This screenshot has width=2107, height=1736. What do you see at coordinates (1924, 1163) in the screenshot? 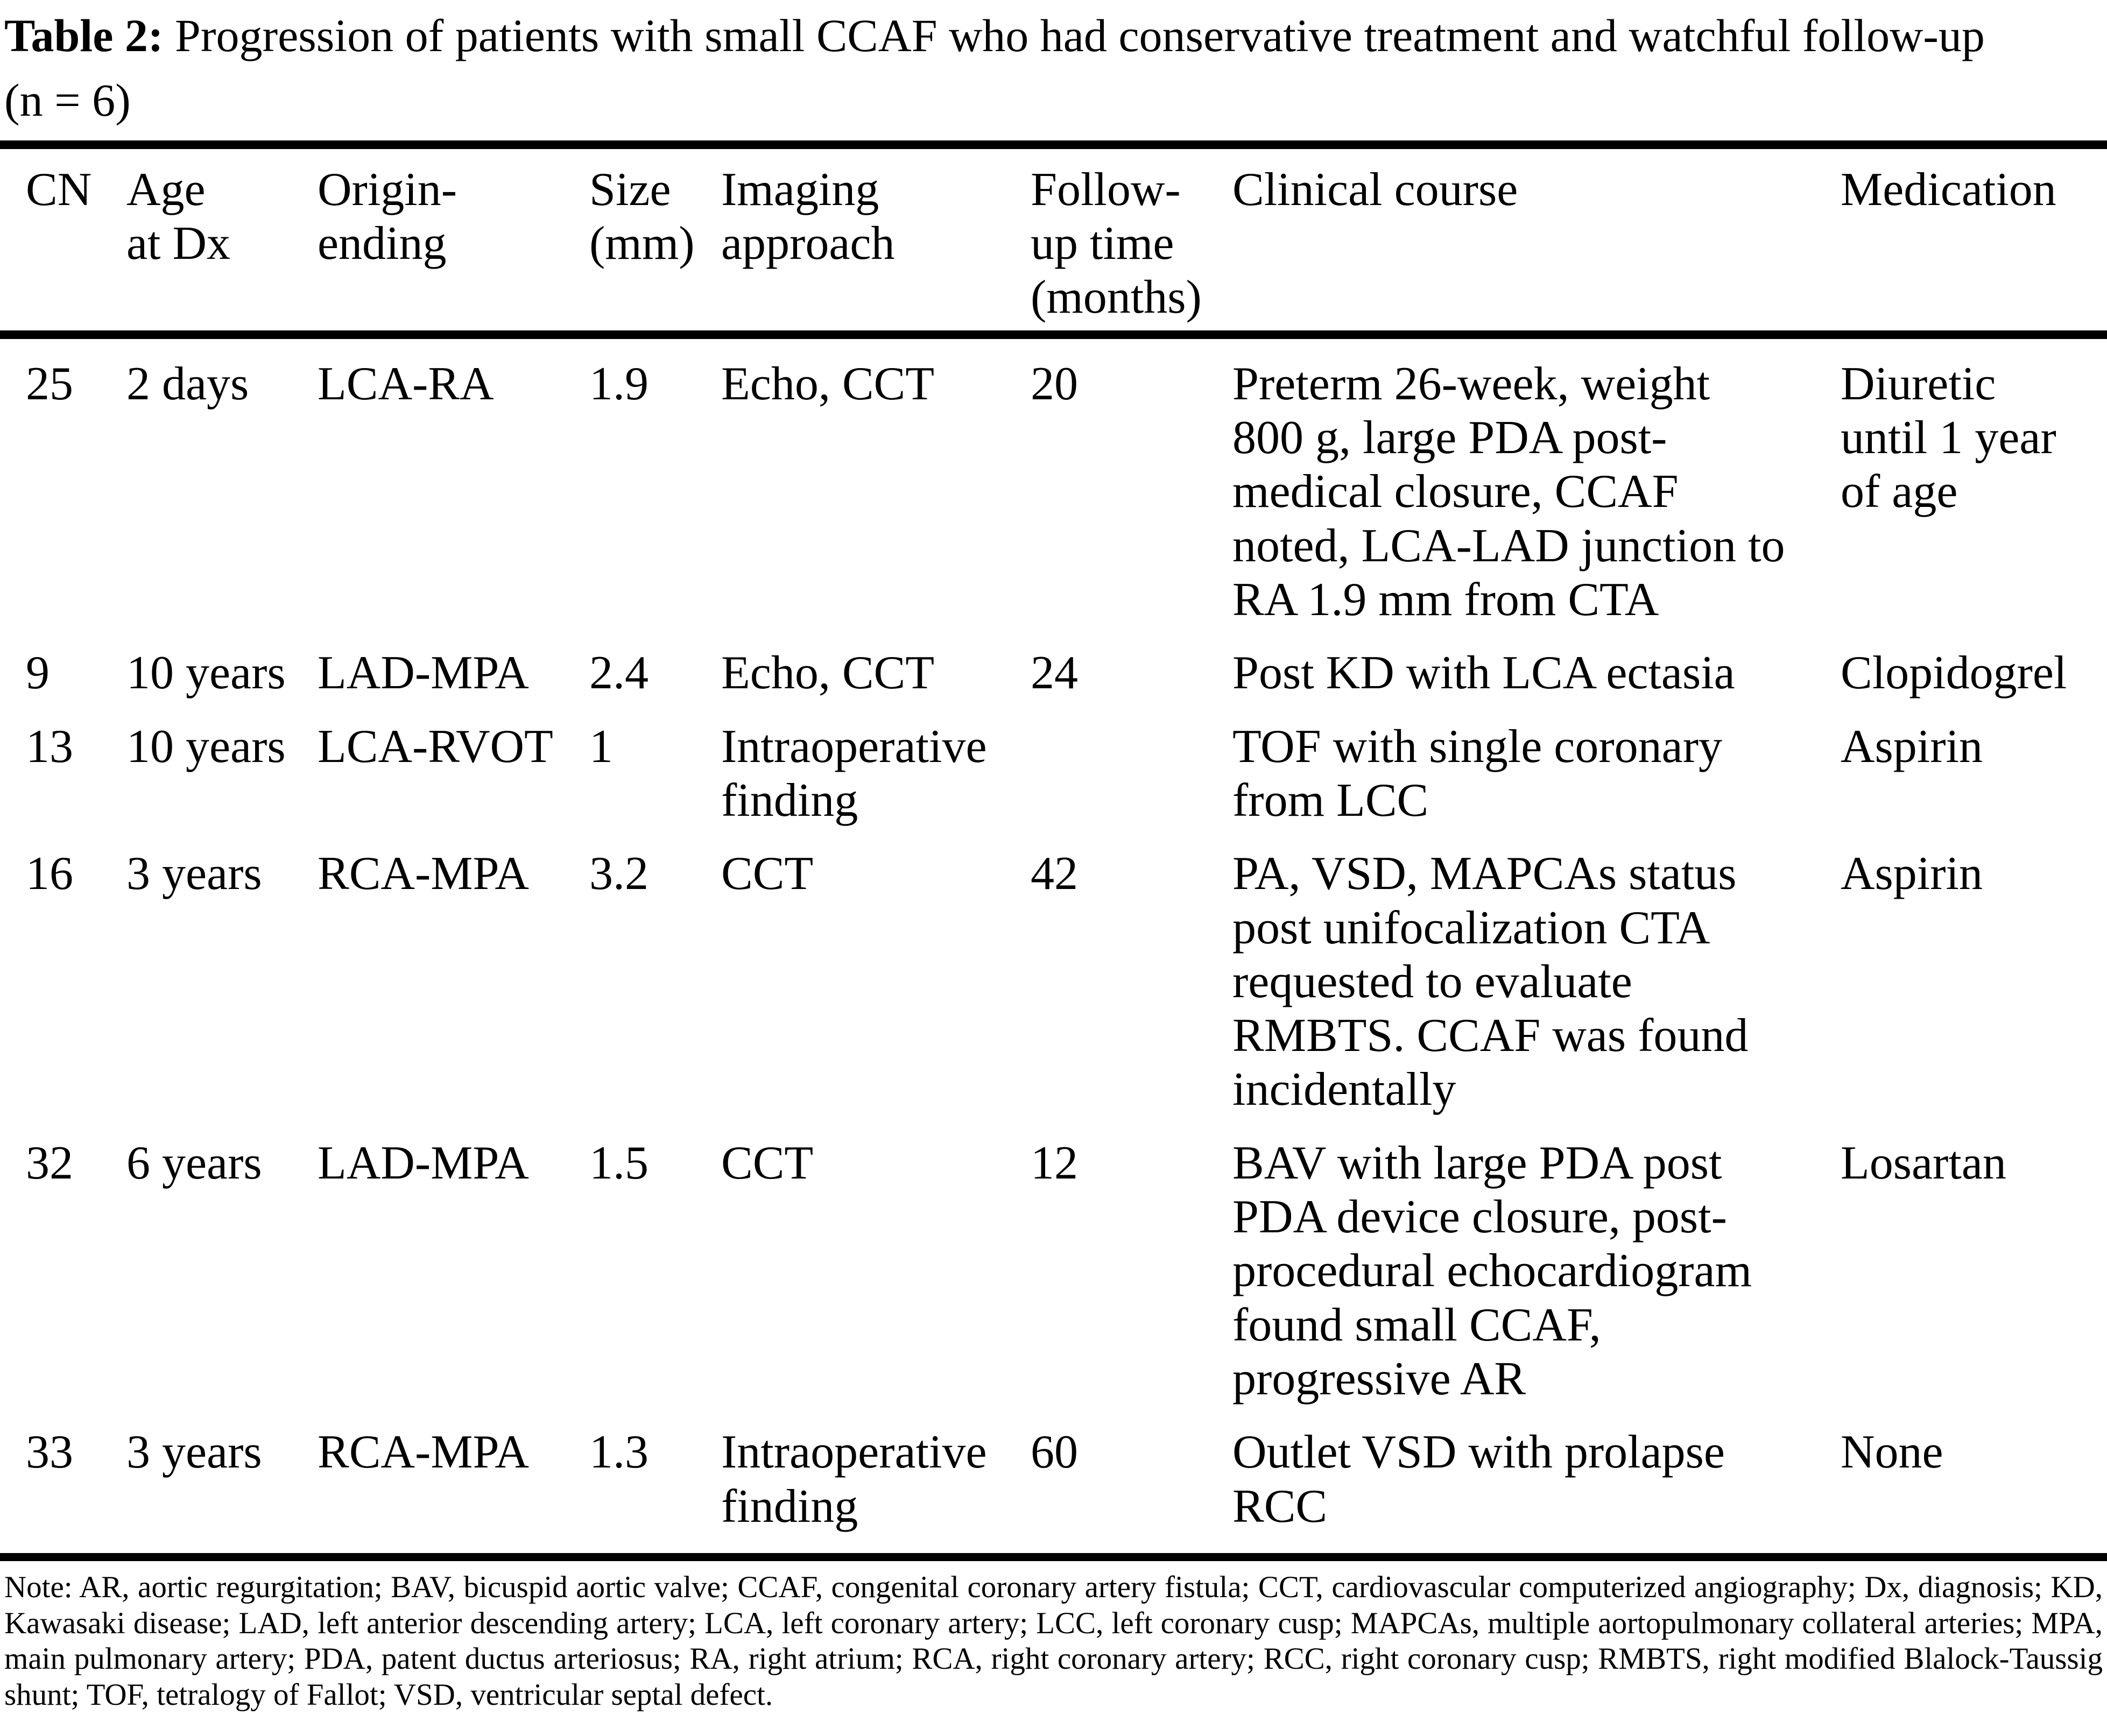
I see `cell-medication: Losartan` at bounding box center [1924, 1163].